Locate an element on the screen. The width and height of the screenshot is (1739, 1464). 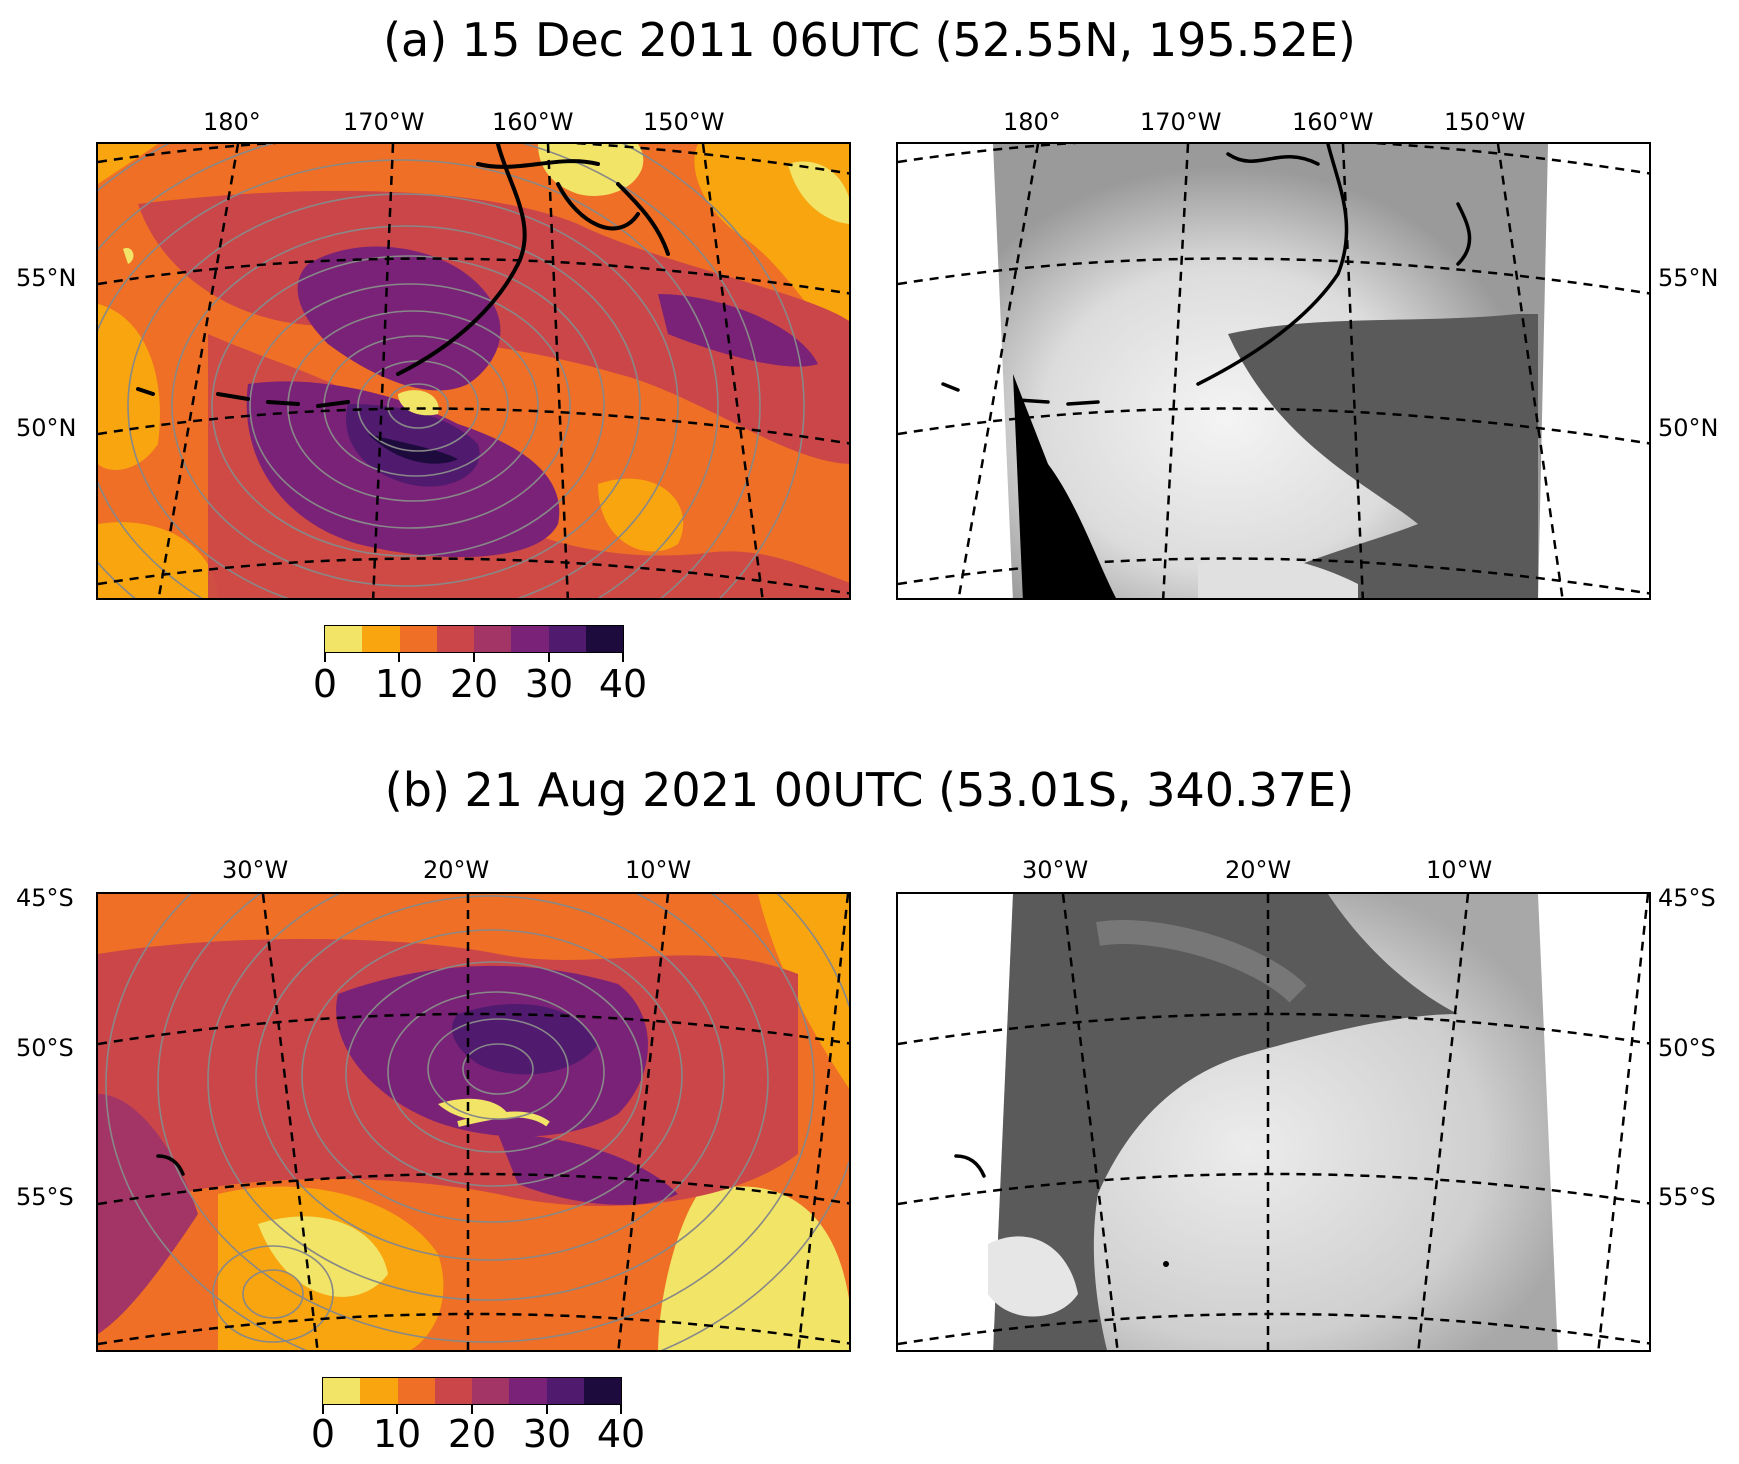
b-right-lon-tick-20w: 20°W is located at coordinates (1258, 870).